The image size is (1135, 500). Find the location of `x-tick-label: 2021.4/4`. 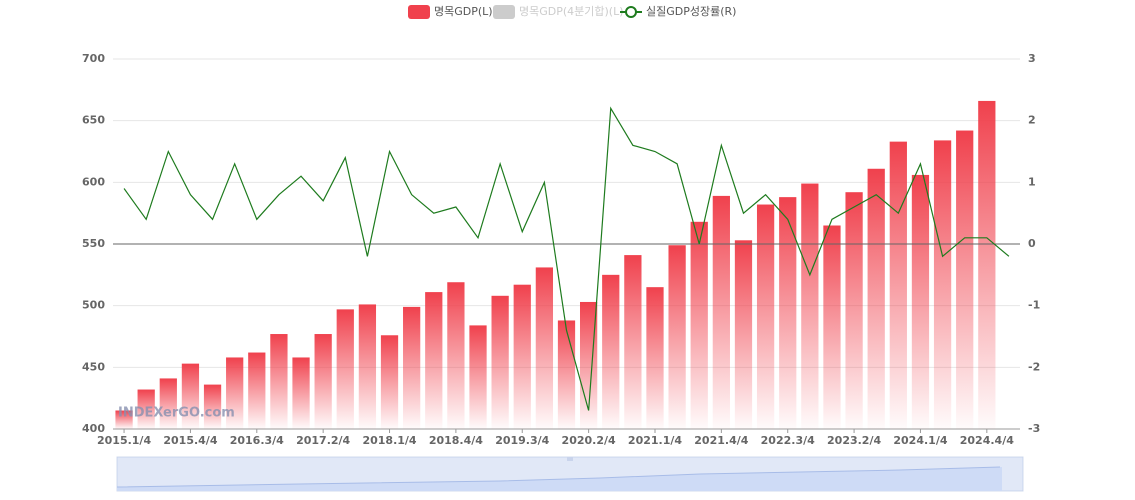

x-tick-label: 2021.4/4 is located at coordinates (721, 440).